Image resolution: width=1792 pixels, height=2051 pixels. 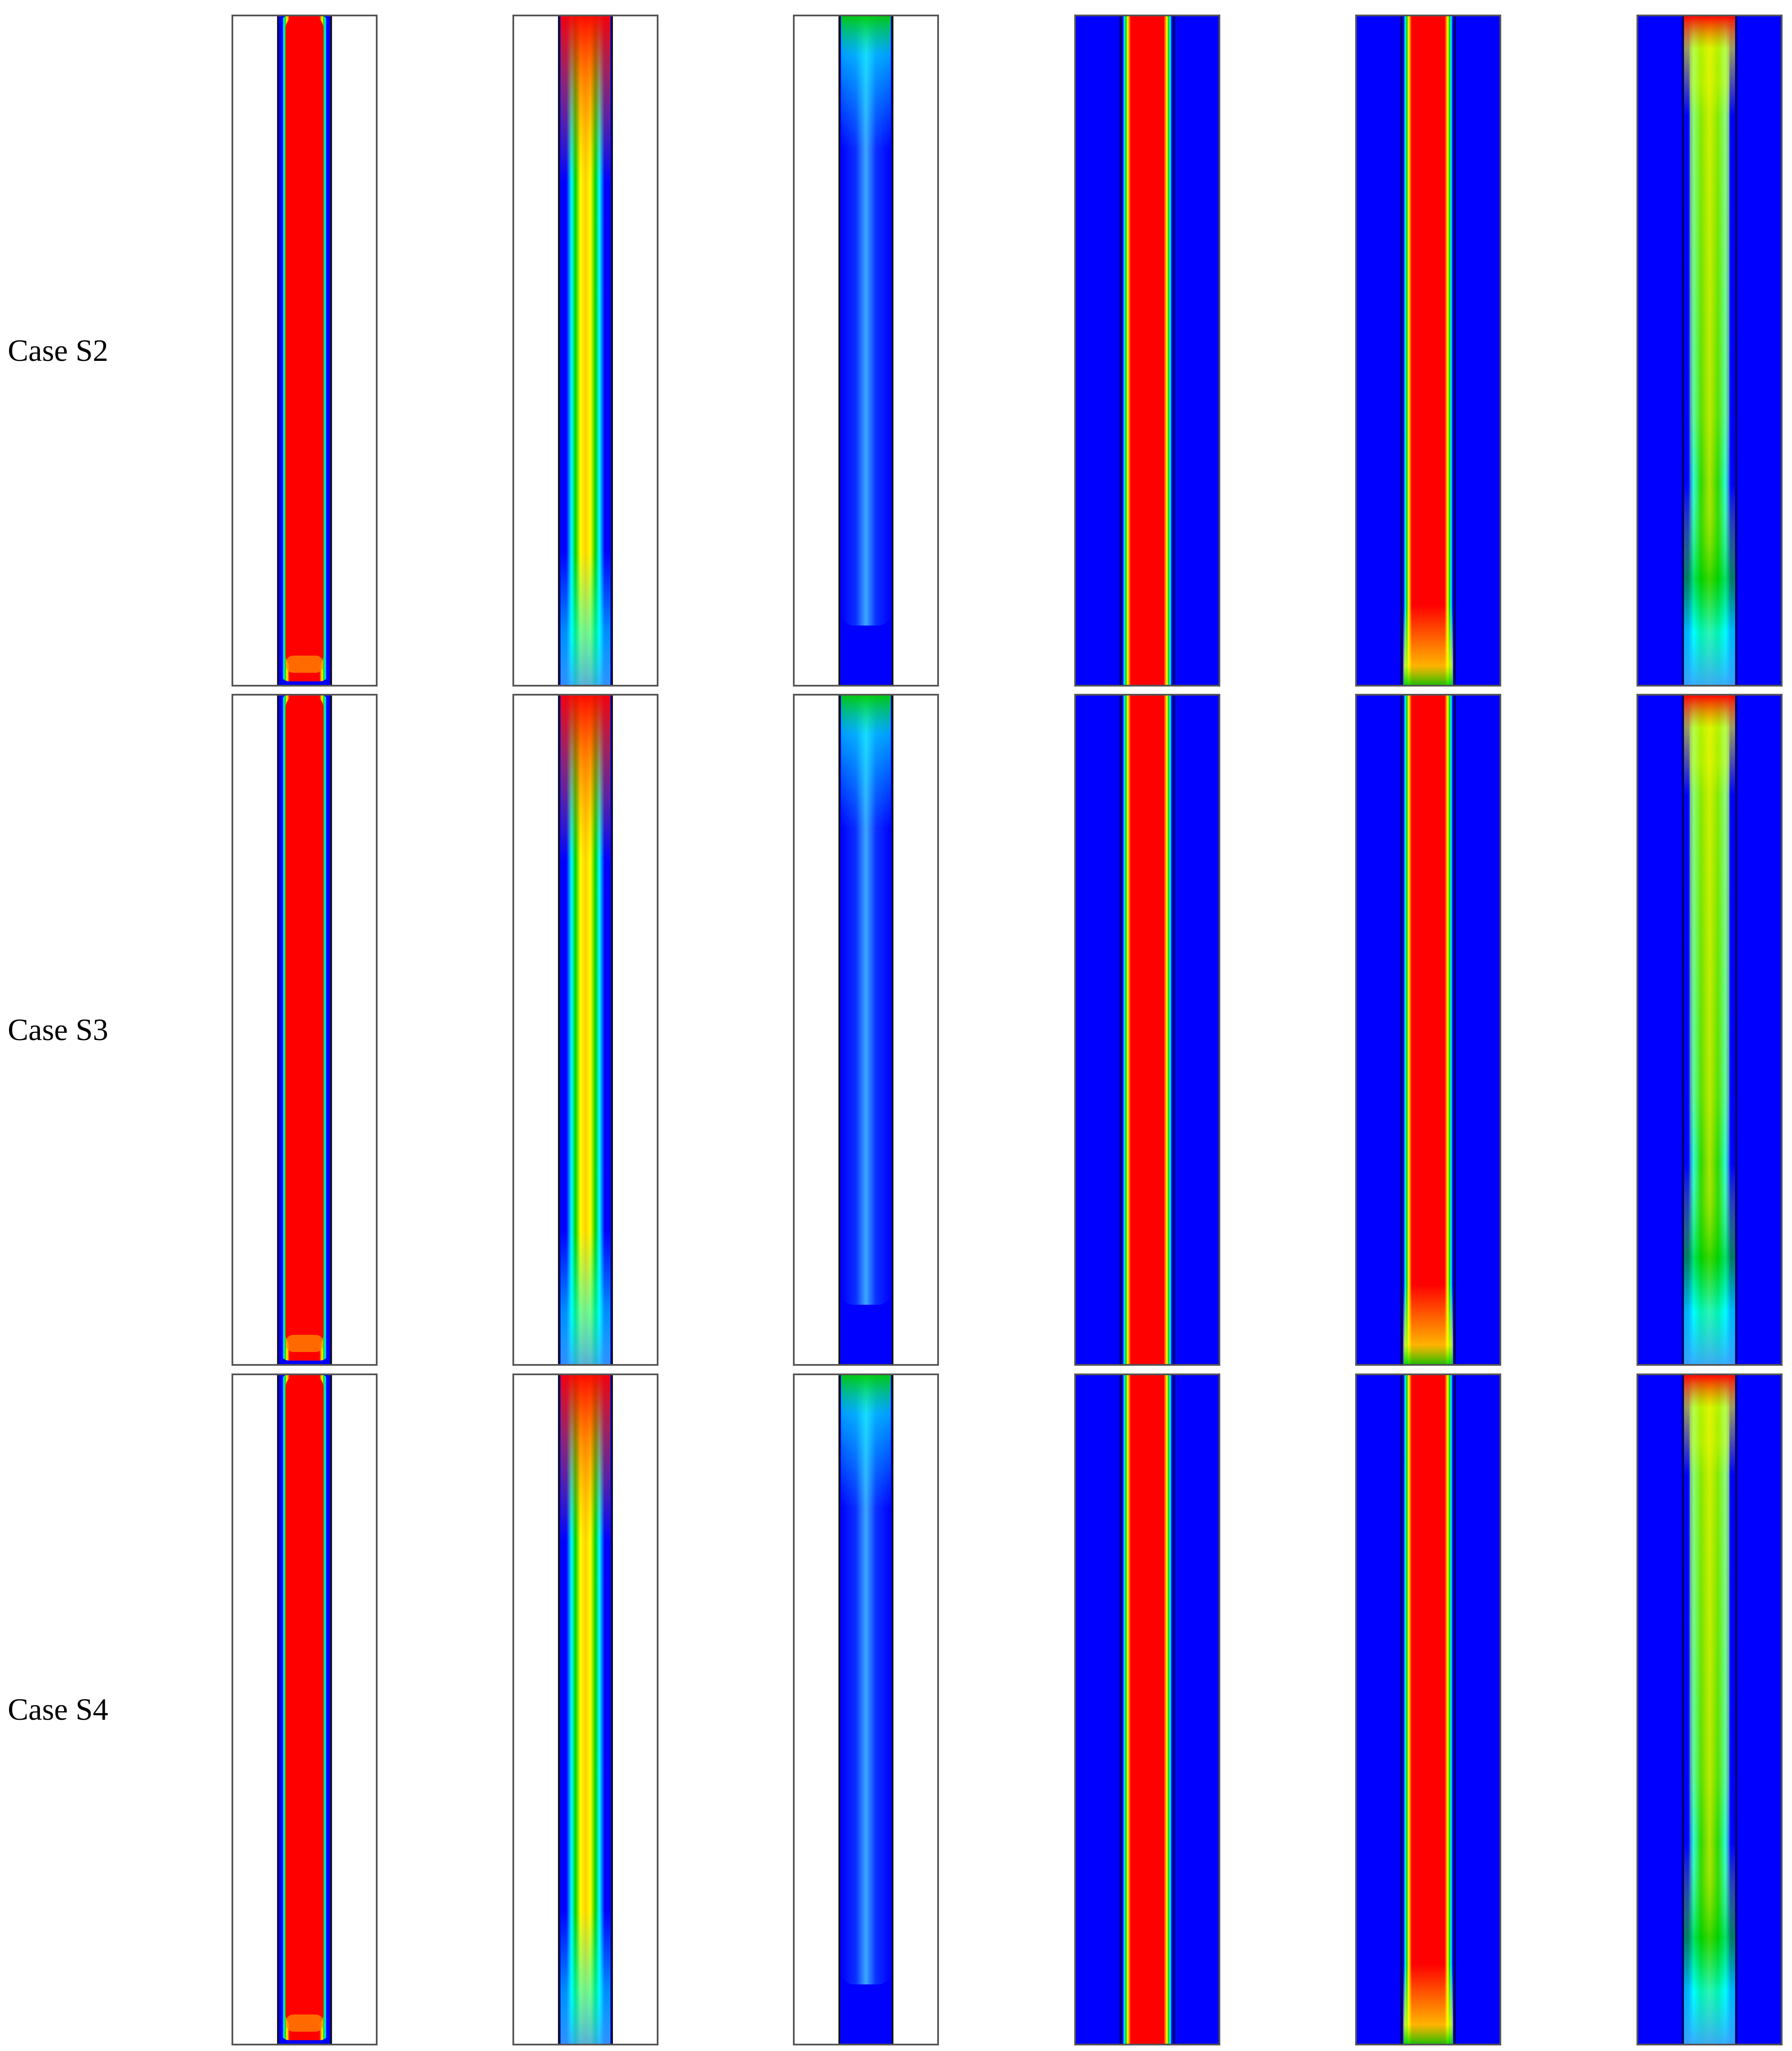 I want to click on contour-panel-r2-c3, so click(x=866, y=1030).